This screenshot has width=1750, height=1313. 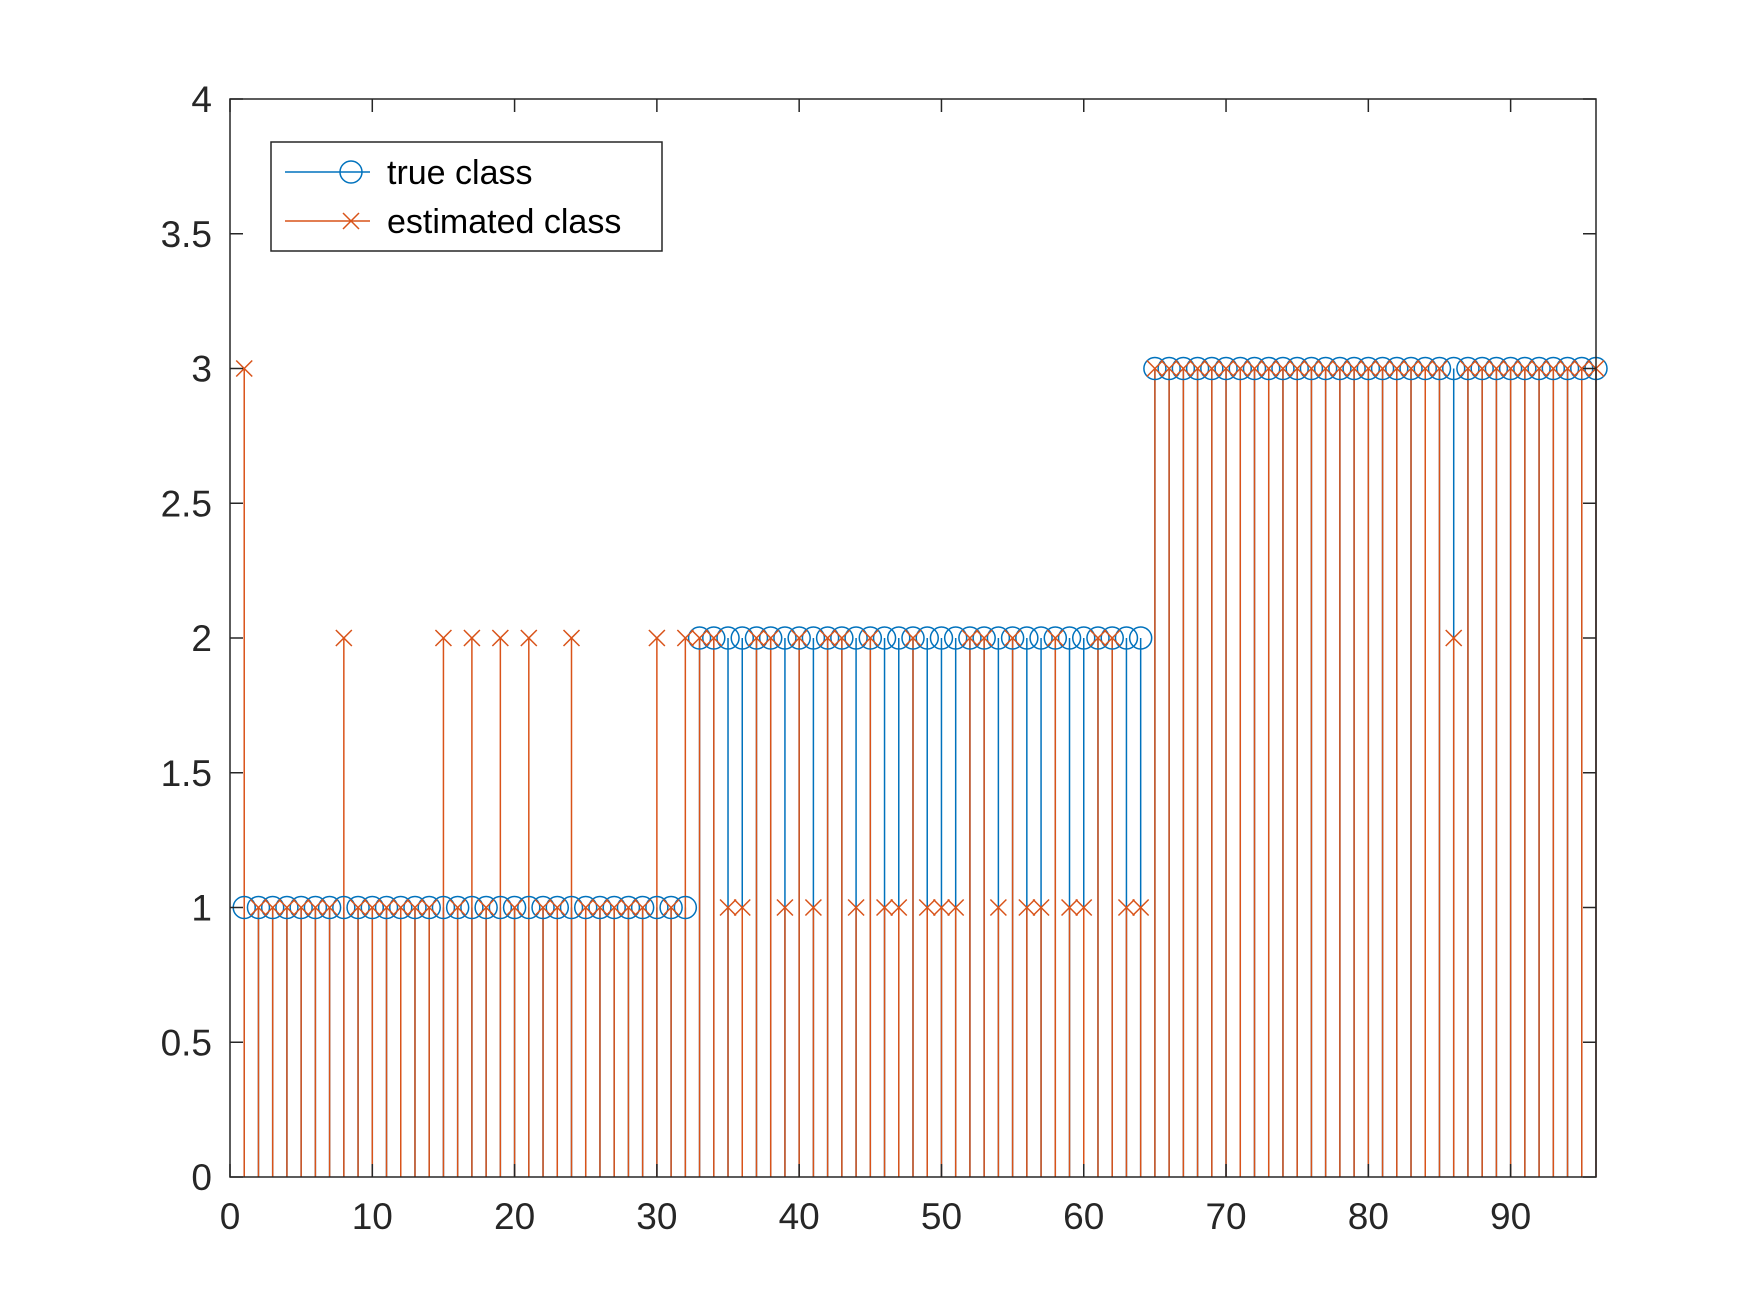 I want to click on x-tick-label: 20, so click(x=514, y=1216).